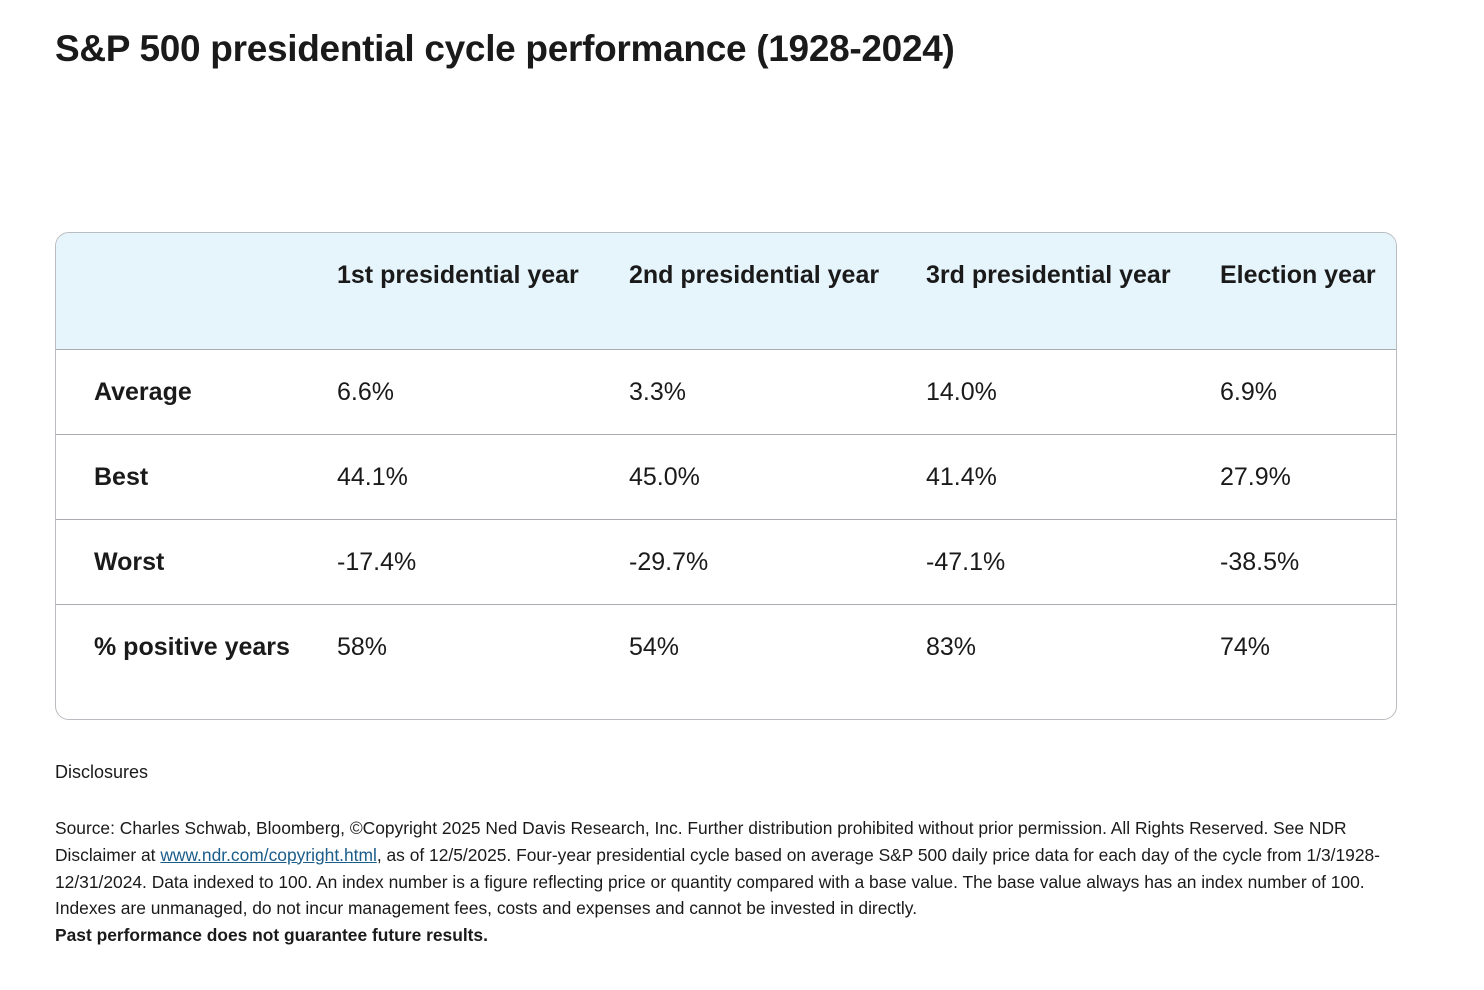  What do you see at coordinates (483, 291) in the screenshot?
I see `header-cell-1st-year: 1st presidential year` at bounding box center [483, 291].